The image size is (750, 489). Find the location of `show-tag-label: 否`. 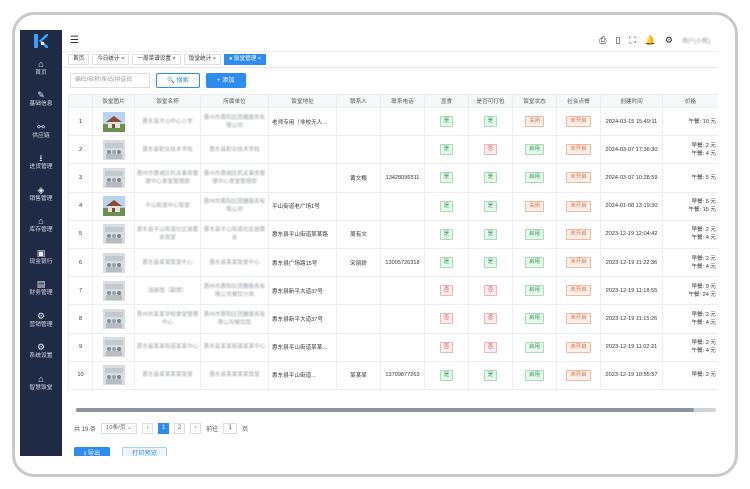

show-tag-label: 否 is located at coordinates (446, 319).